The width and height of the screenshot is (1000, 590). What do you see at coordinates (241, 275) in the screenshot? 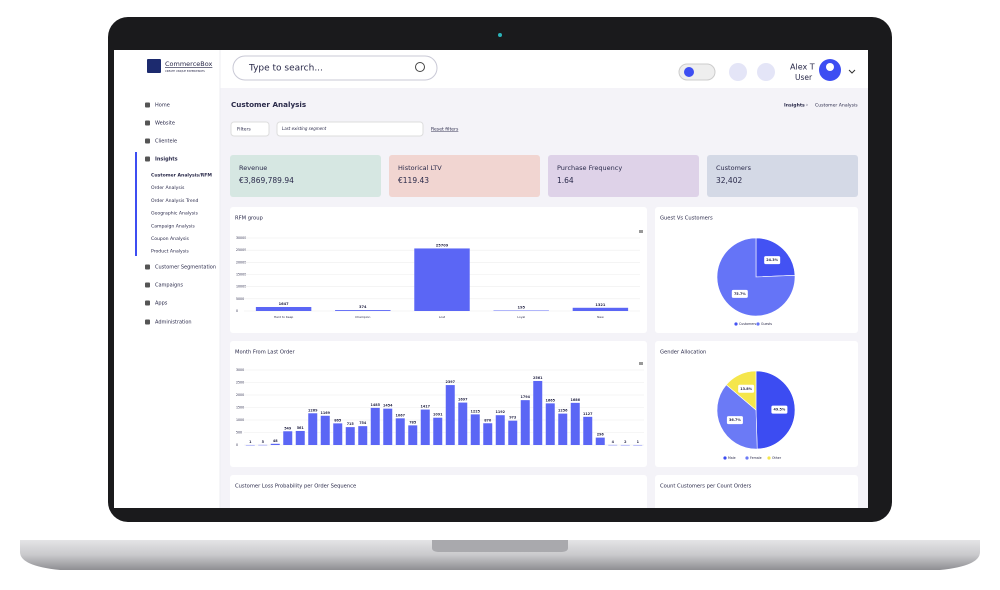
I see `y-tick-label: 15000` at bounding box center [241, 275].